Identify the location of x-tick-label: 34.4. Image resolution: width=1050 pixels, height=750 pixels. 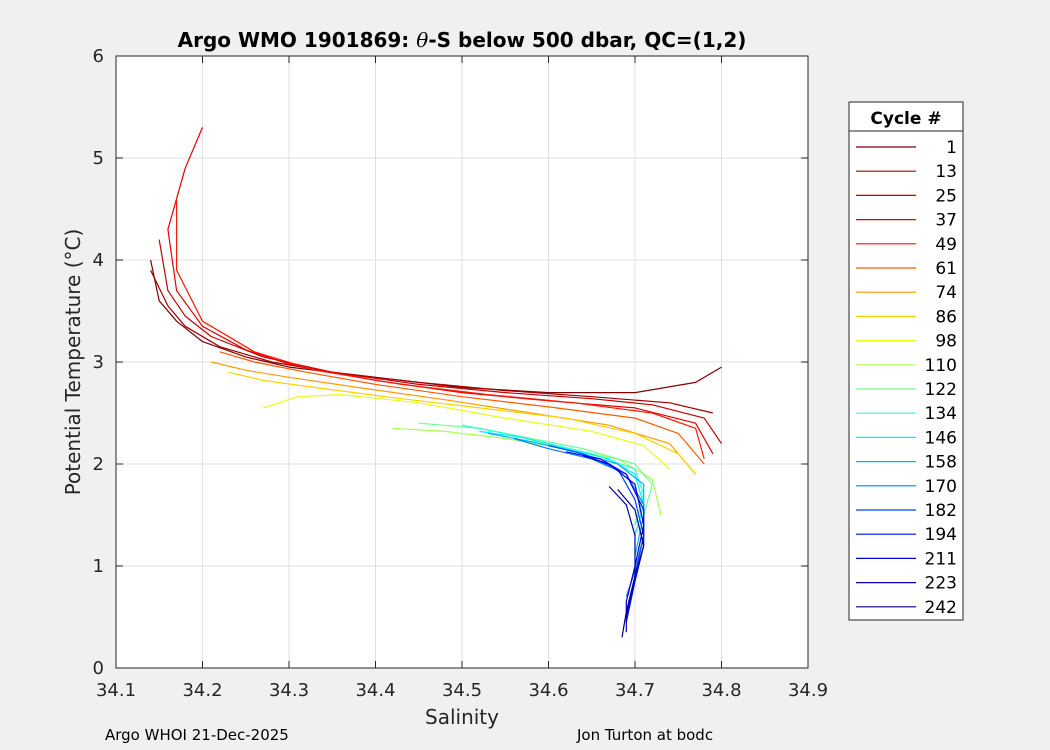
(375, 690).